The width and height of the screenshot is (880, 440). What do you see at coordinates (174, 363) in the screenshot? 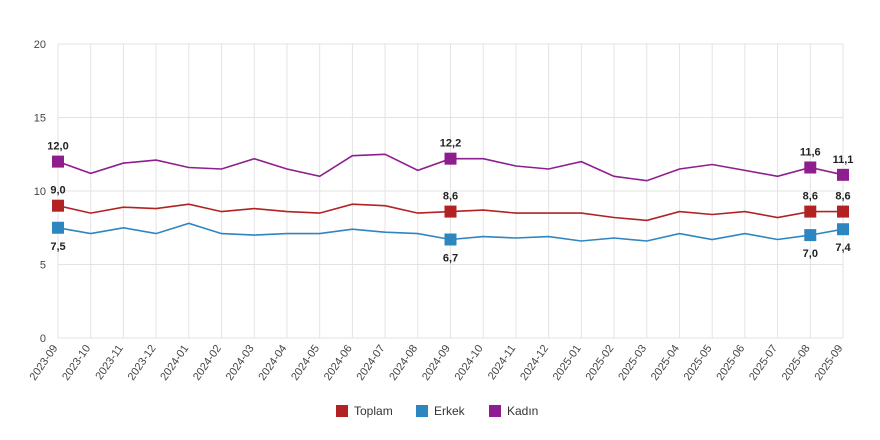
I see `x-tick-label: 2024-01` at bounding box center [174, 363].